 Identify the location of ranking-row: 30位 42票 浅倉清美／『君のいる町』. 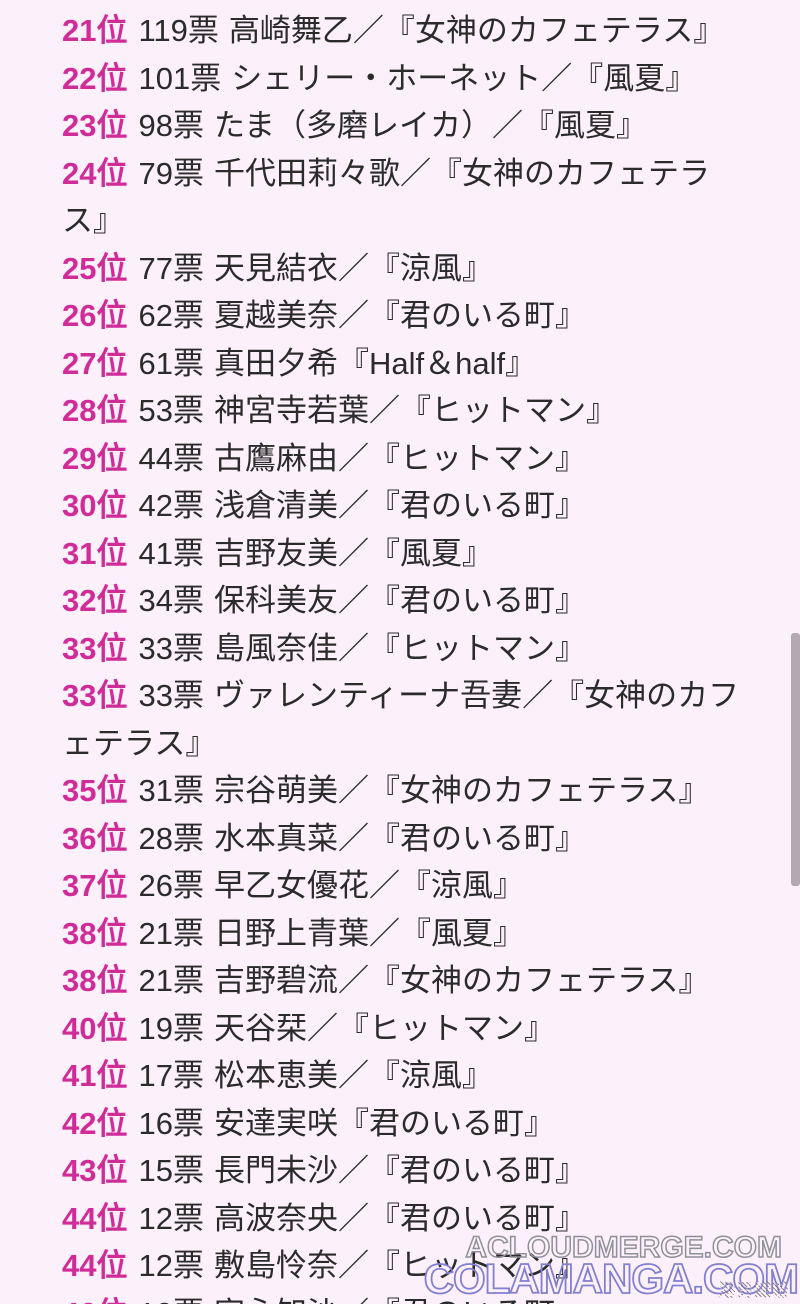
(401, 506).